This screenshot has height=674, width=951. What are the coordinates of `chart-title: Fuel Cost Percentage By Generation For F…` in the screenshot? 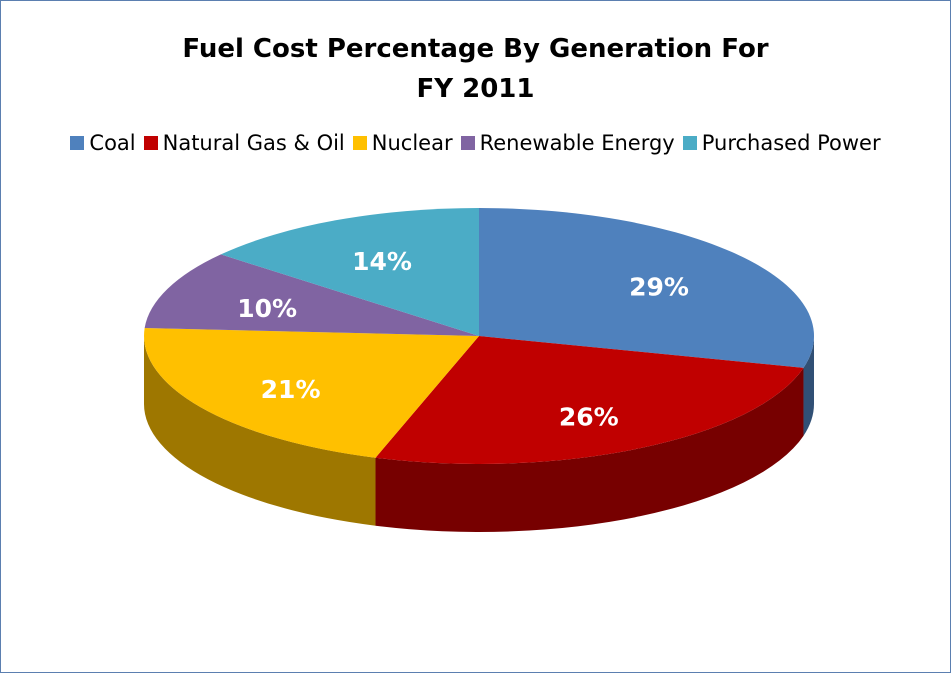 It's located at (475, 69).